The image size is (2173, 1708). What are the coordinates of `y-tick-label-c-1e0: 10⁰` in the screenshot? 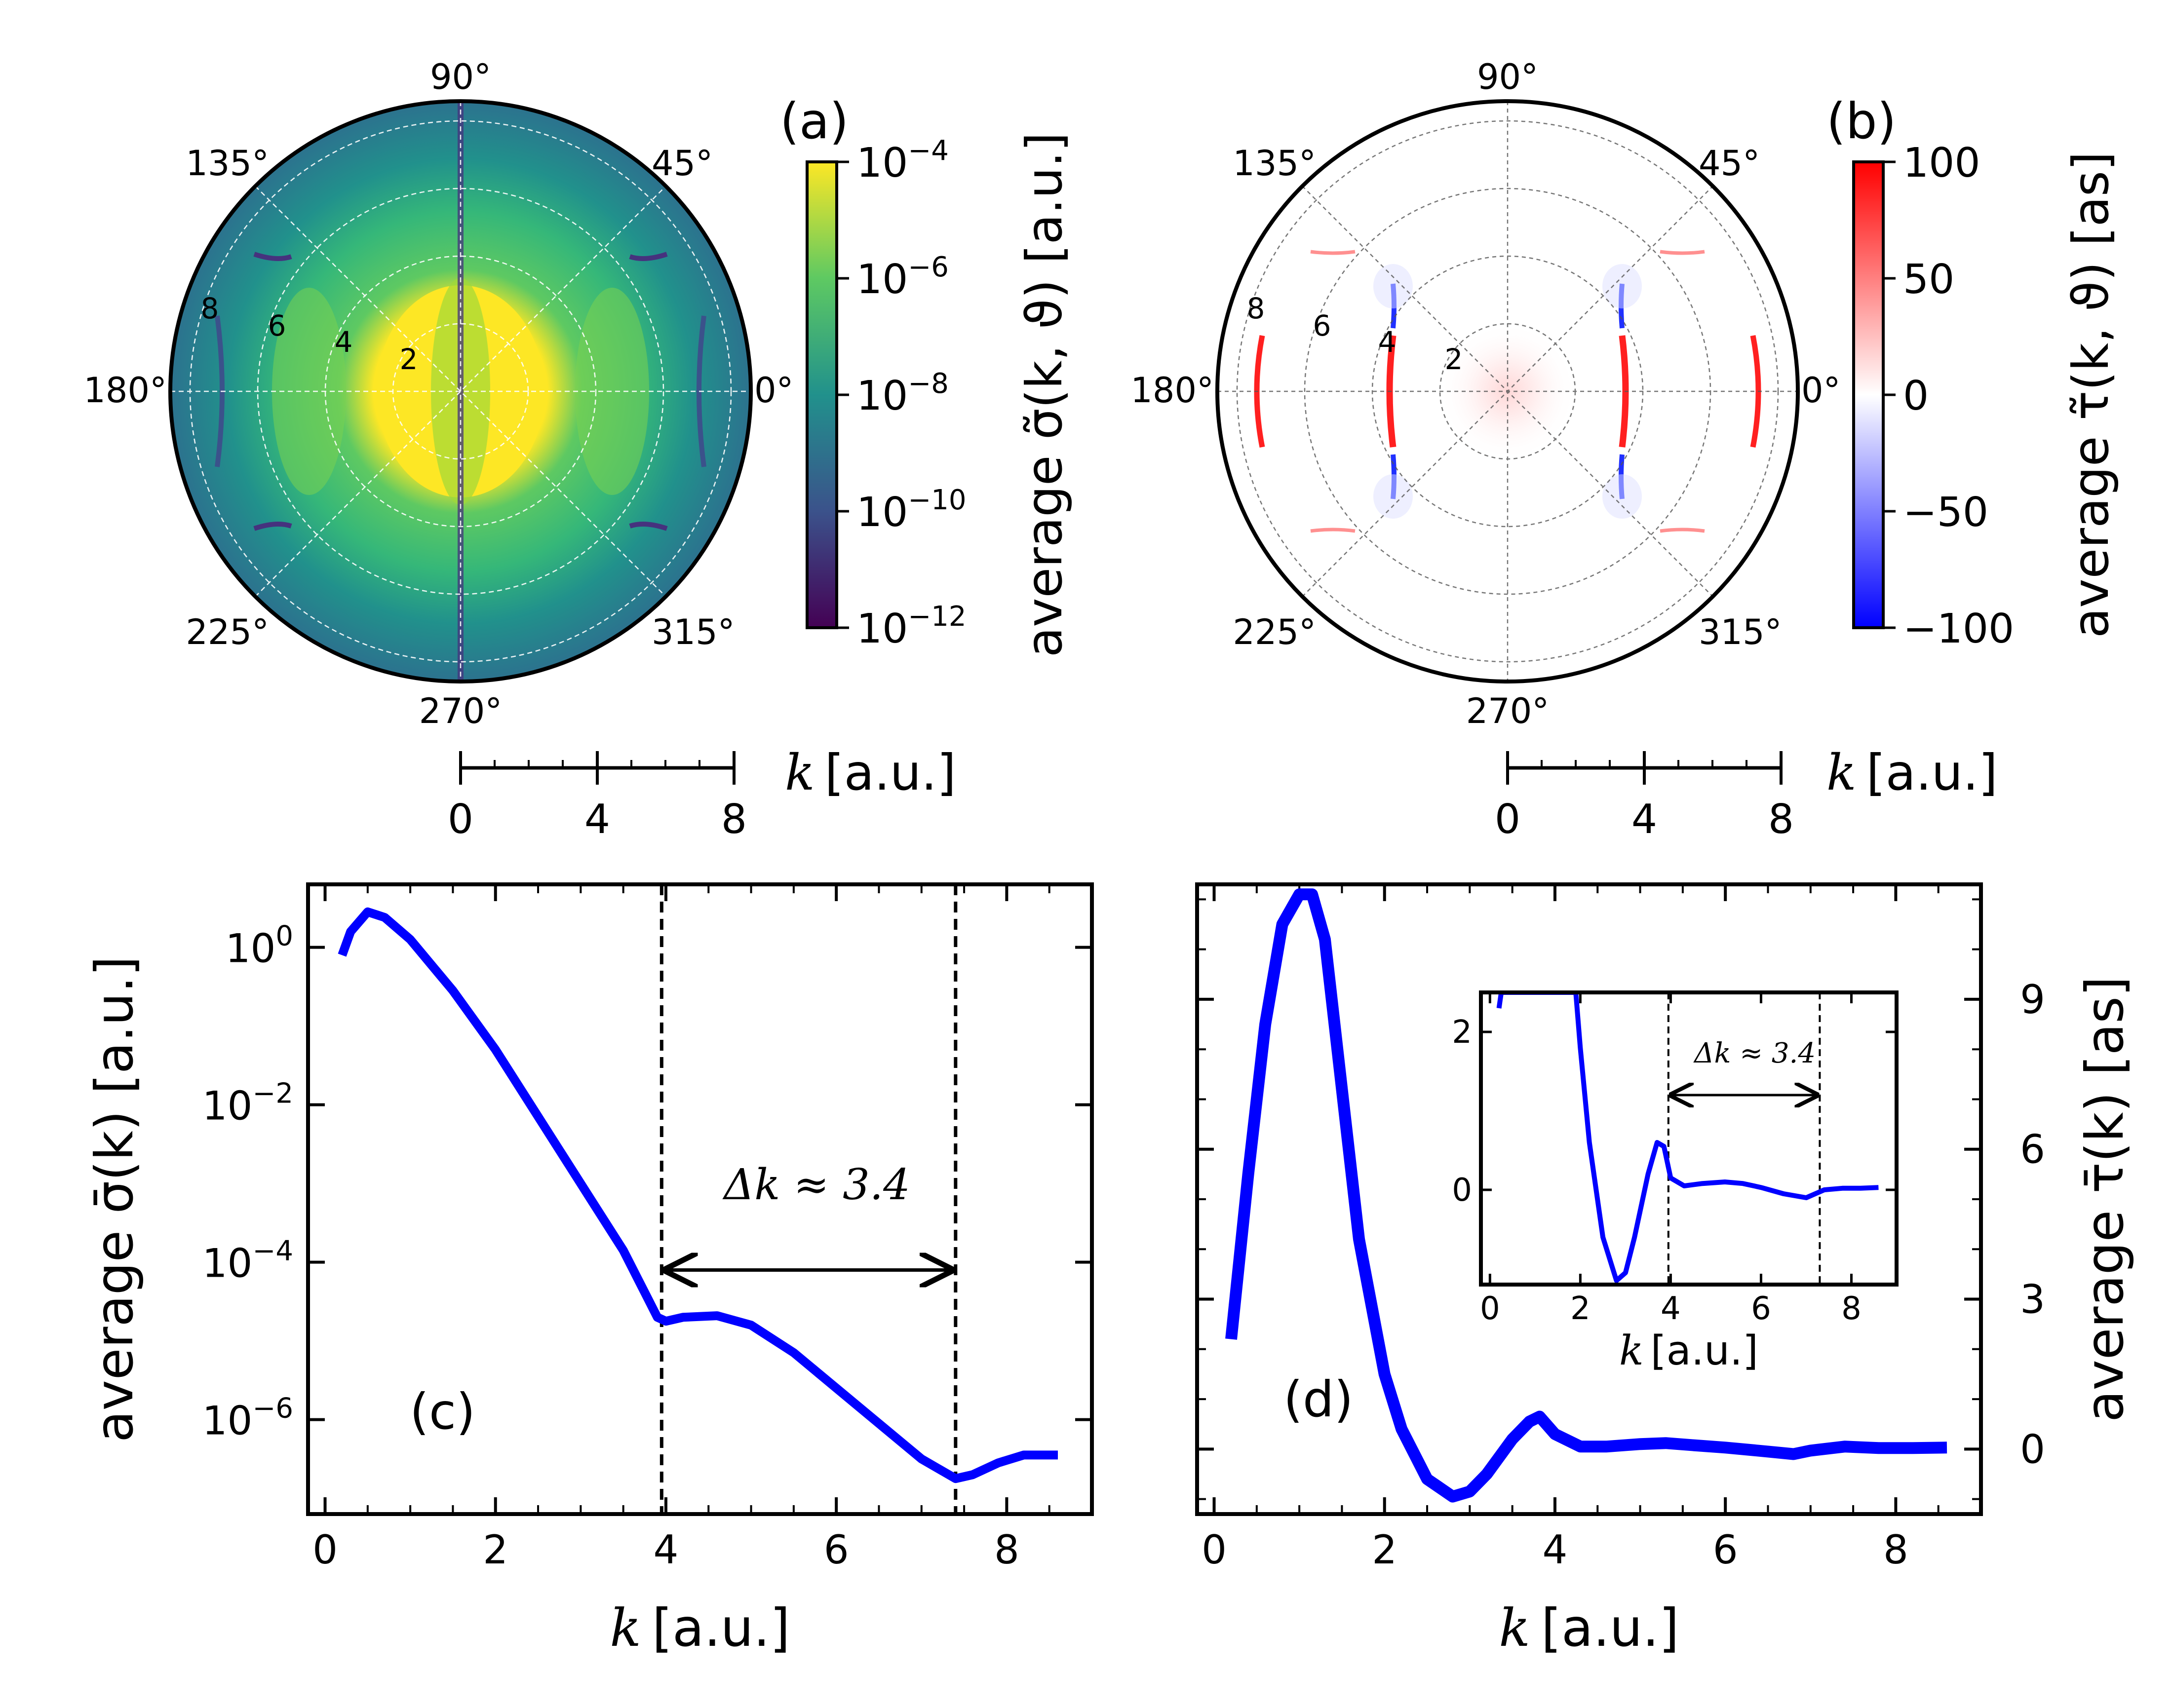 It's located at (259, 946).